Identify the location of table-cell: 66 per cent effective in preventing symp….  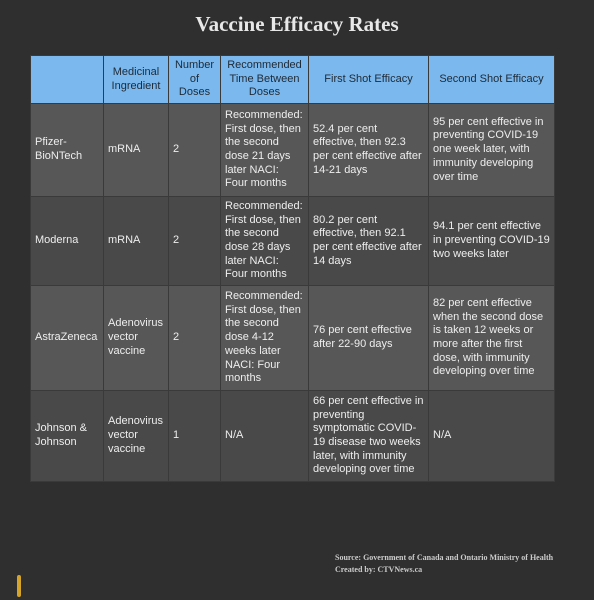
(368, 436).